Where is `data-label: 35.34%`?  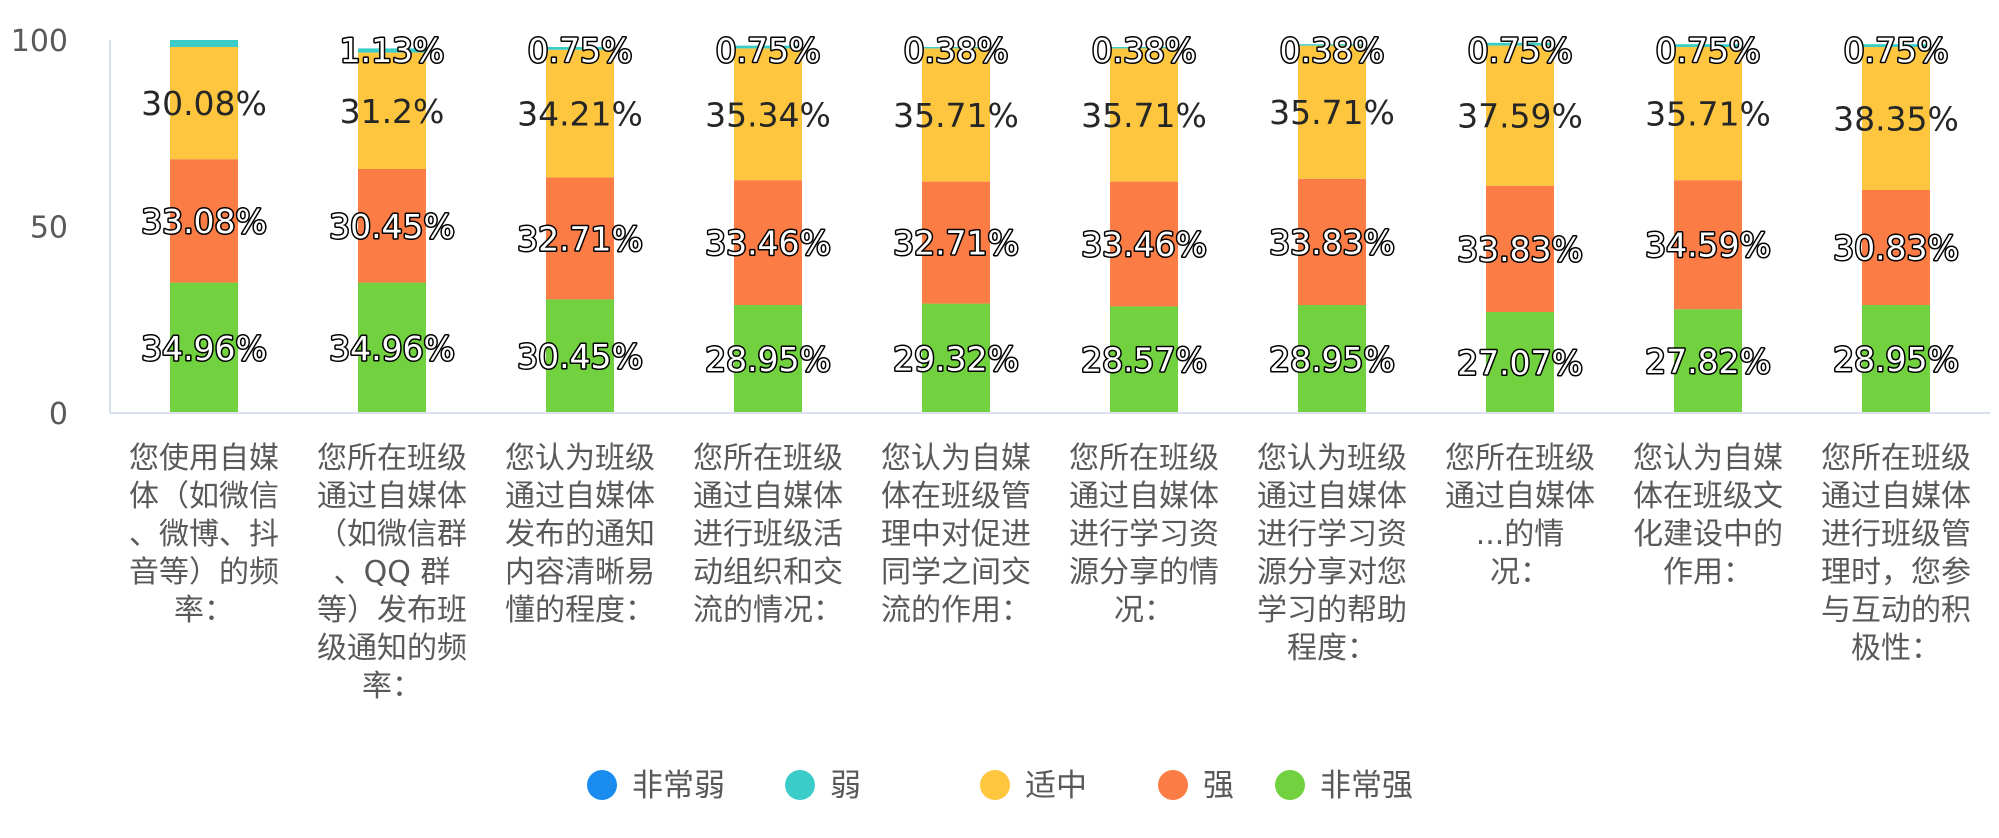
data-label: 35.34% is located at coordinates (768, 114).